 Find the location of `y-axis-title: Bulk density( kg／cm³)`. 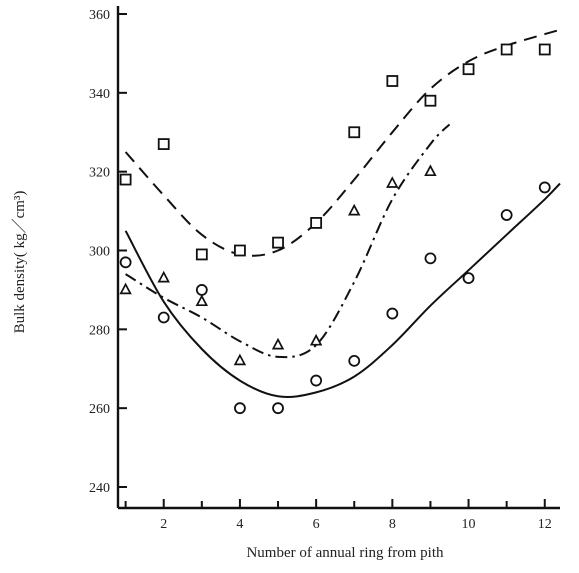

y-axis-title: Bulk density( kg／cm³) is located at coordinates (19, 262).